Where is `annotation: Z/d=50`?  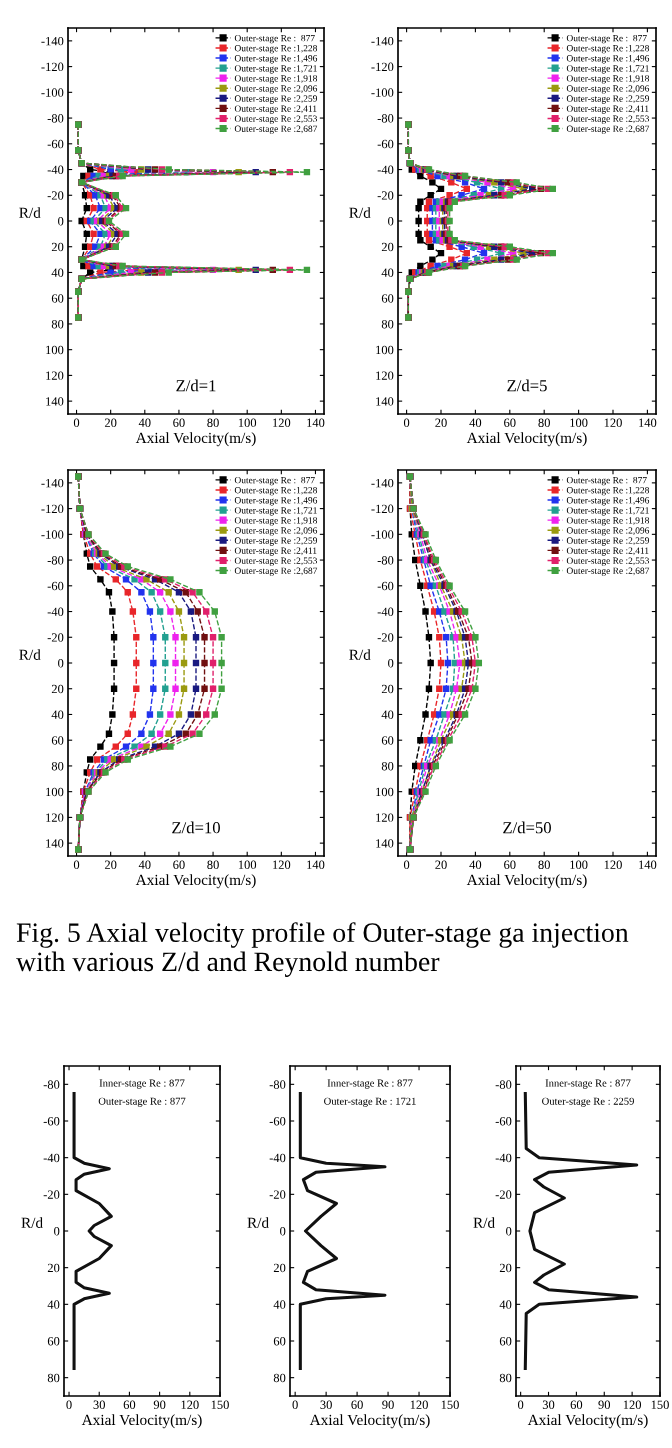 annotation: Z/d=50 is located at coordinates (527, 827).